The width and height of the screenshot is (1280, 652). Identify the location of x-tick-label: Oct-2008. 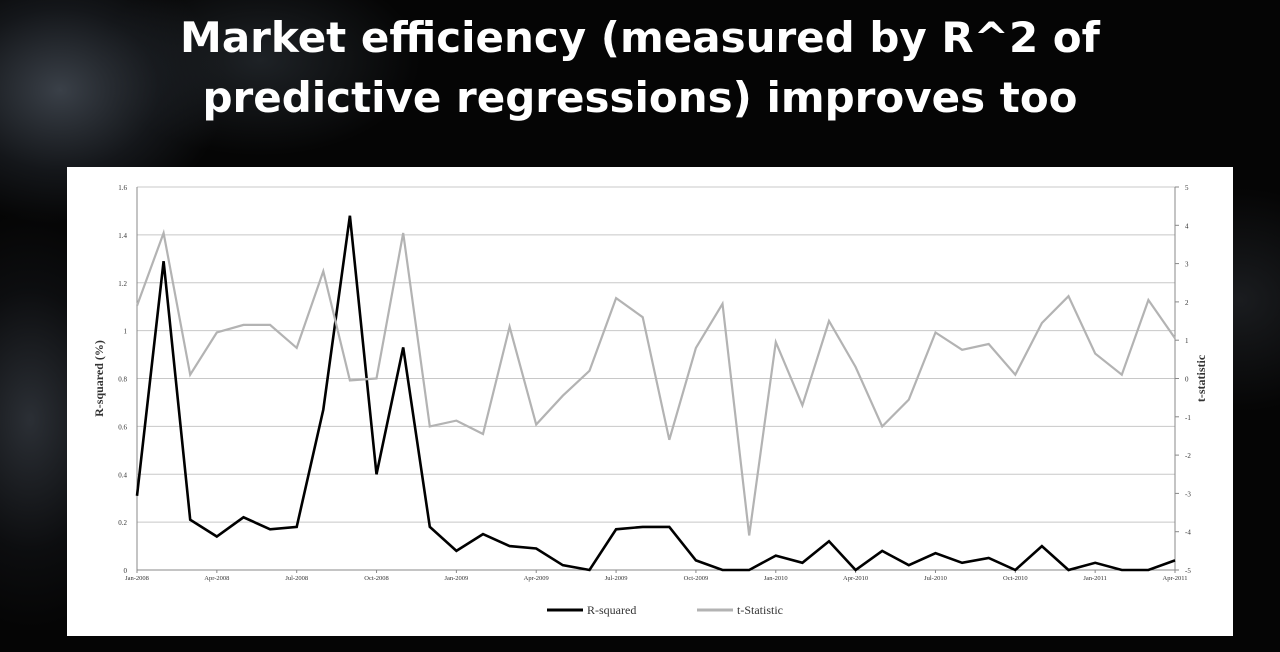
(376, 578).